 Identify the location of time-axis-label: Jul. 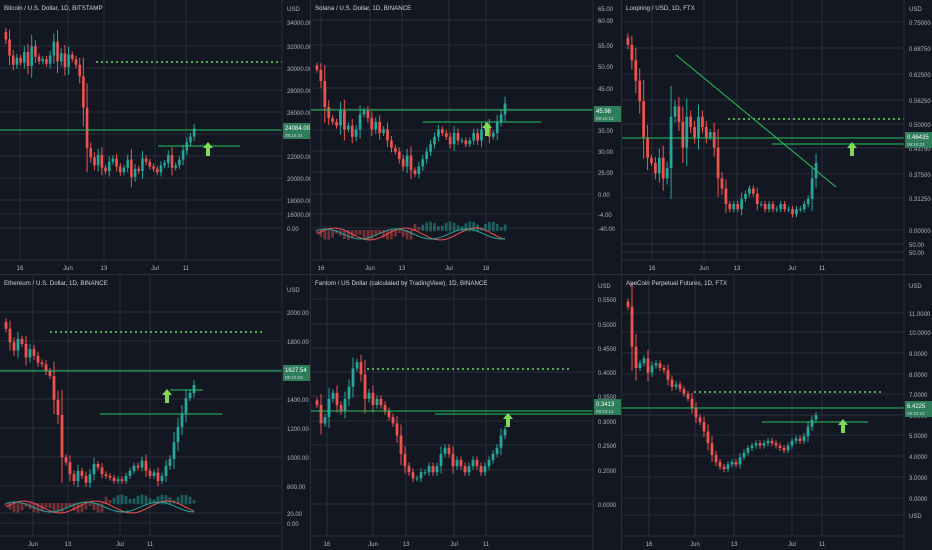
(792, 269).